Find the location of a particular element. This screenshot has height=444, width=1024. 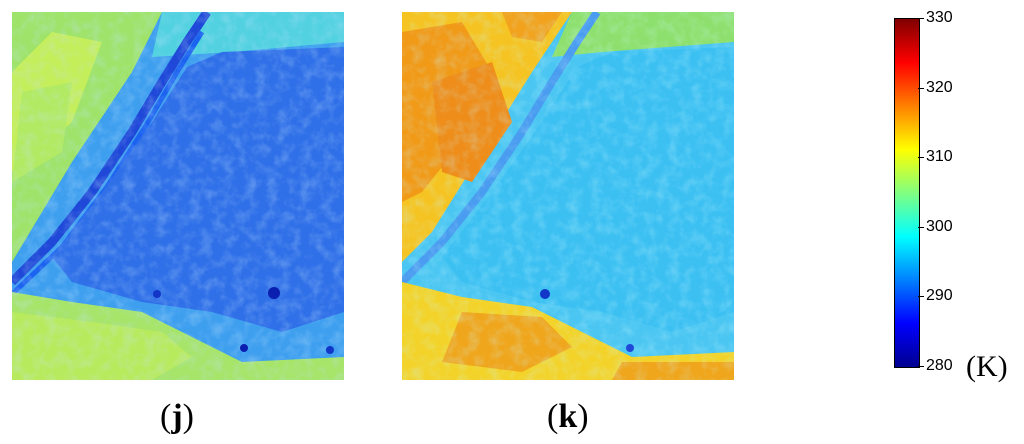

panel-label-k: (k) is located at coordinates (568, 416).